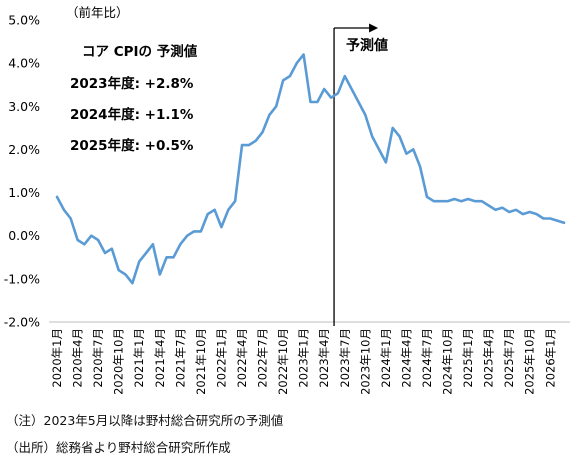 Image resolution: width=577 pixels, height=465 pixels. Describe the element at coordinates (201, 361) in the screenshot. I see `x-tick-label: 2021年10月` at that location.